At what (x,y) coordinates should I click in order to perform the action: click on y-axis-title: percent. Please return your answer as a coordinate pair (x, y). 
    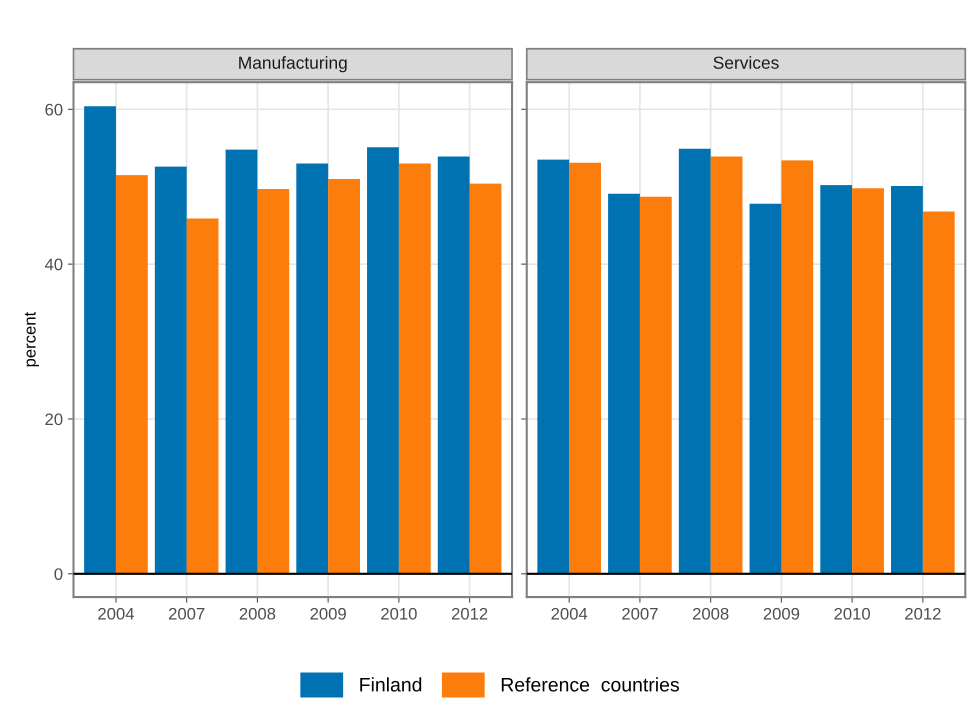
    Looking at the image, I should click on (31, 339).